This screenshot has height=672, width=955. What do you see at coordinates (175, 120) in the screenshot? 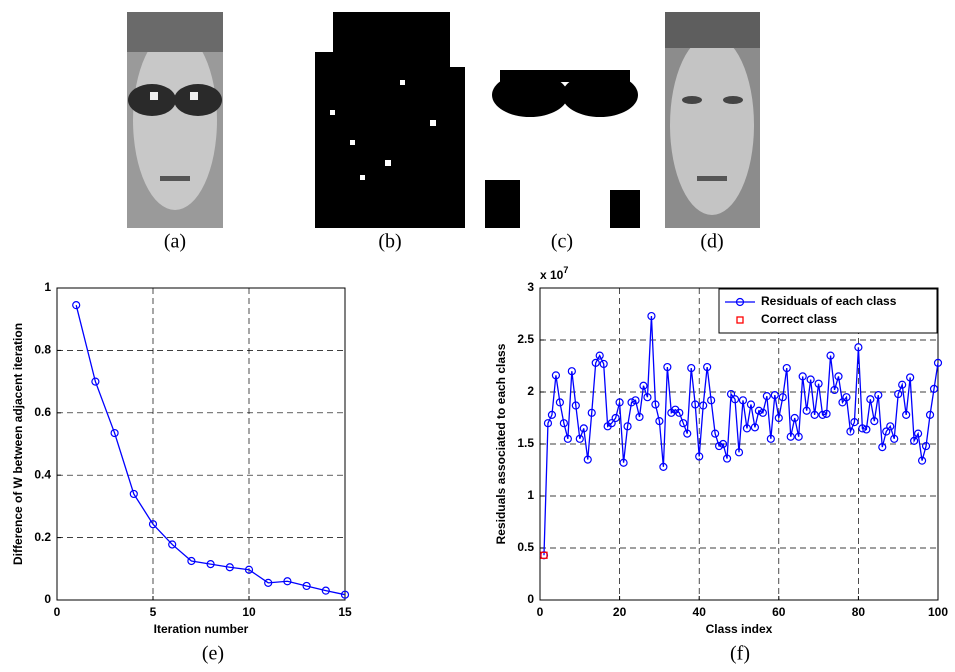
I see `image-a` at bounding box center [175, 120].